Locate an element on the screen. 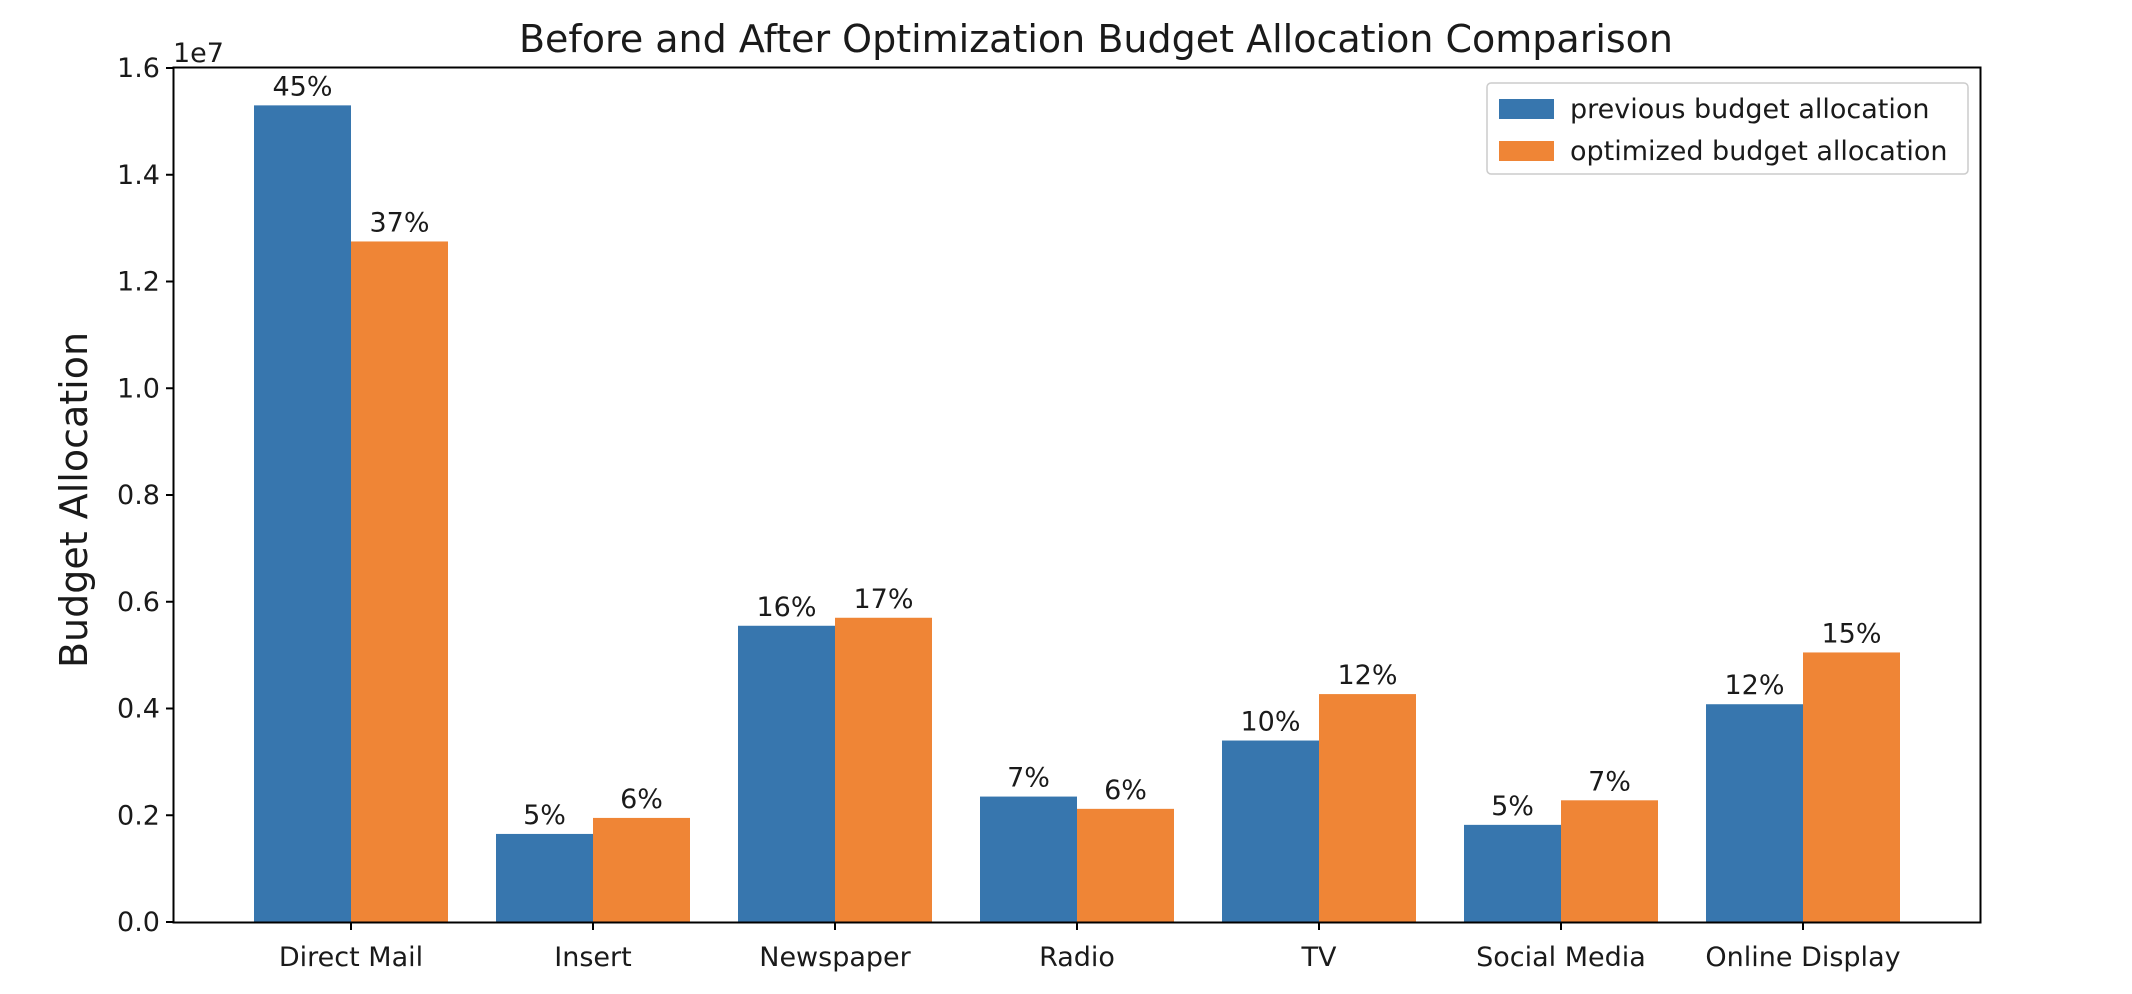 This screenshot has width=2132, height=994. y-tick-label: 1.6 is located at coordinates (138, 68).